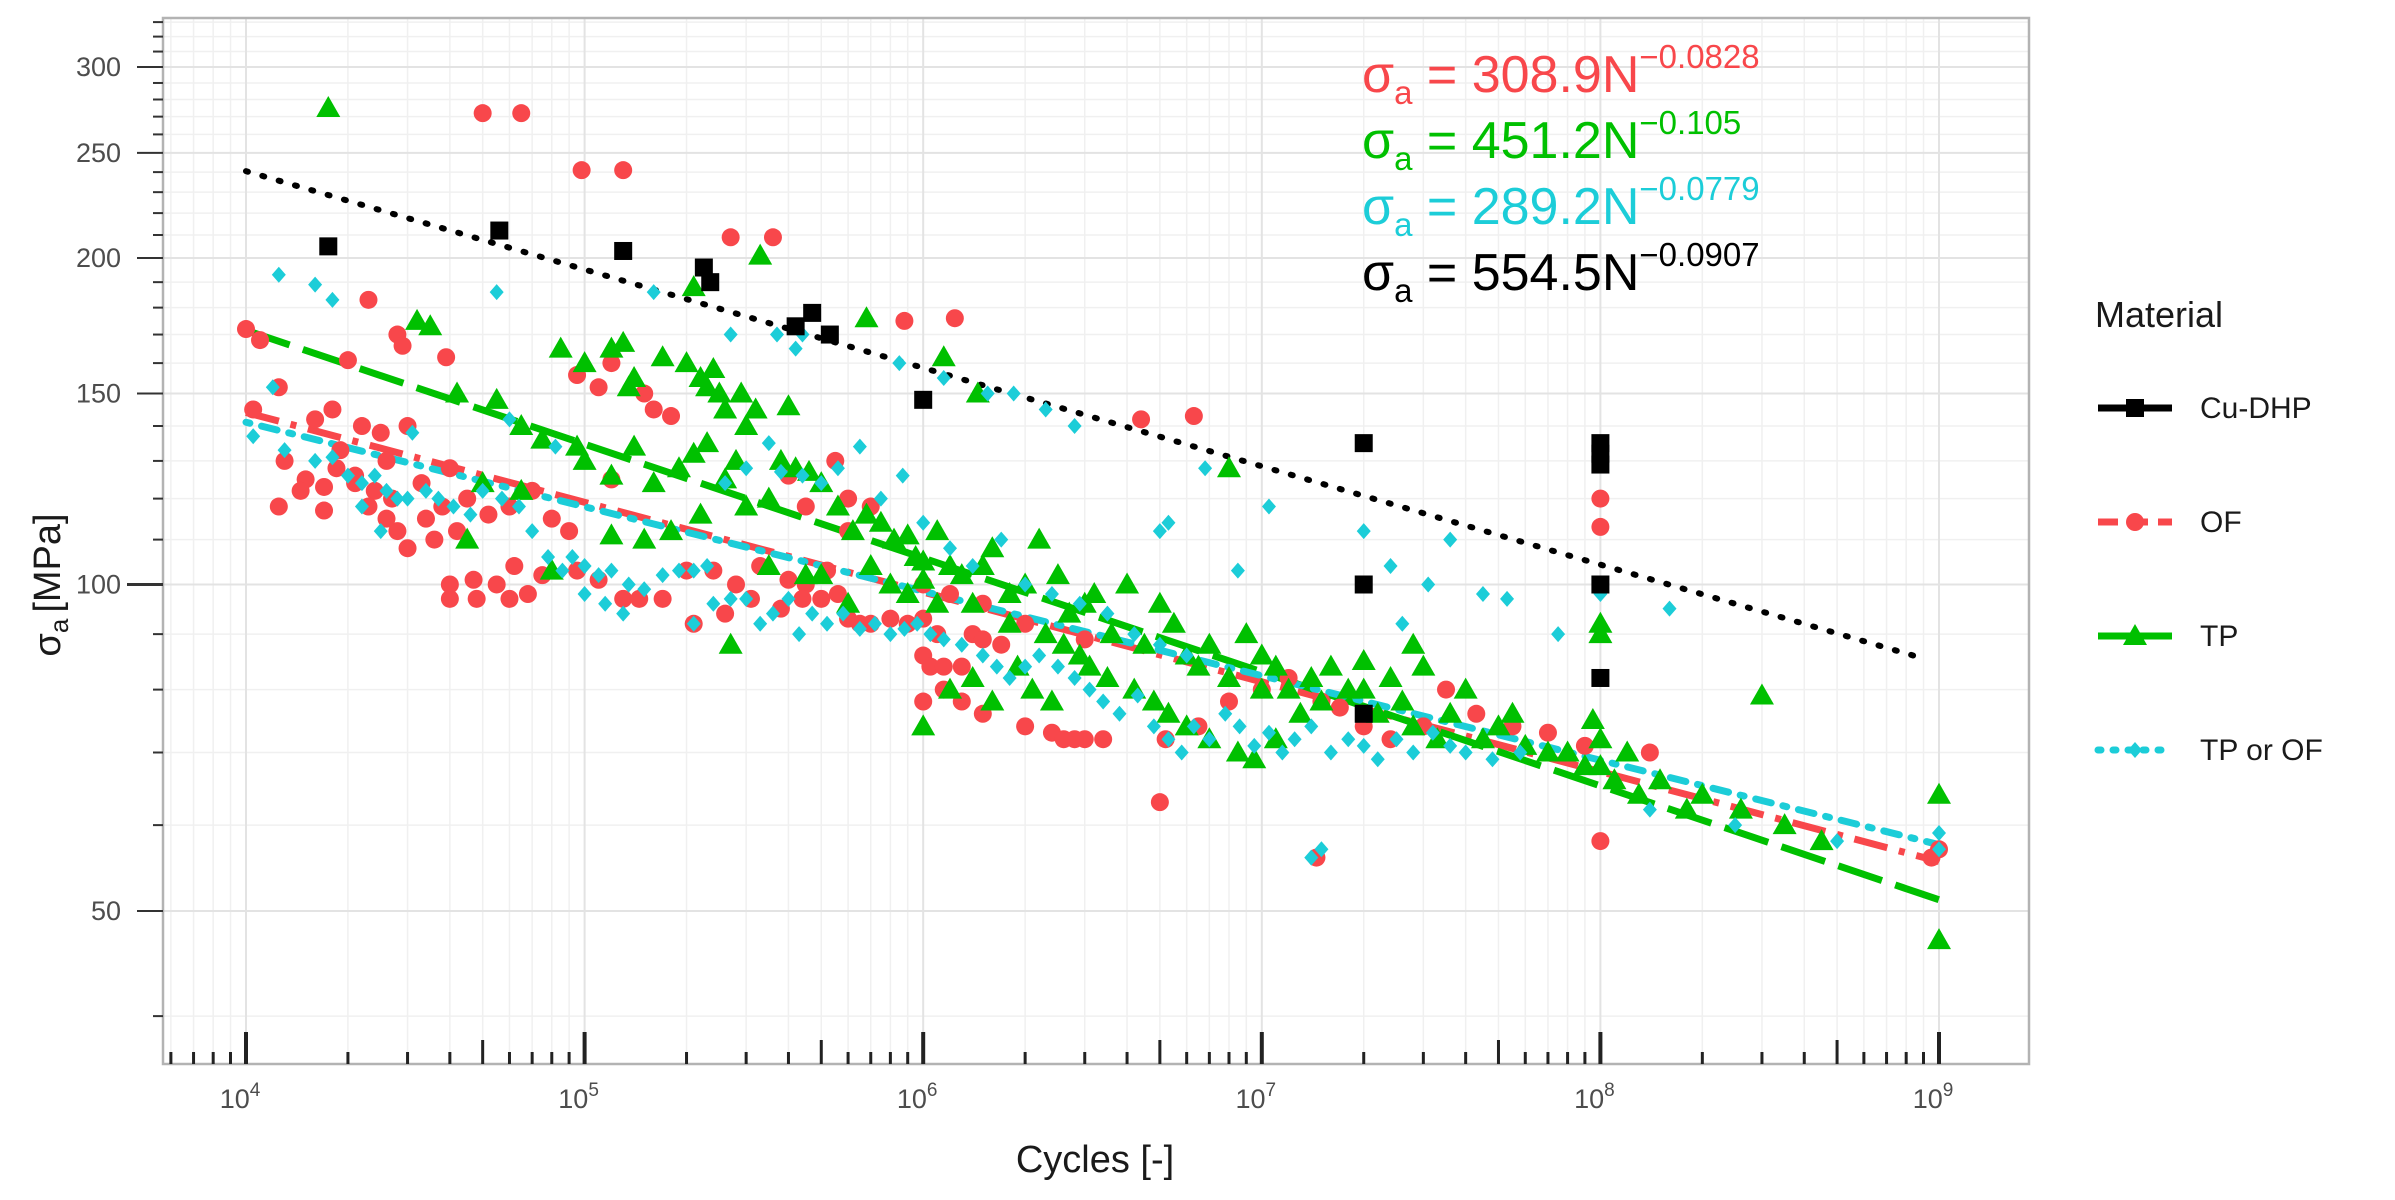 This screenshot has width=2395, height=1200. I want to click on x-axis-title: Cycles [-], so click(1095, 1160).